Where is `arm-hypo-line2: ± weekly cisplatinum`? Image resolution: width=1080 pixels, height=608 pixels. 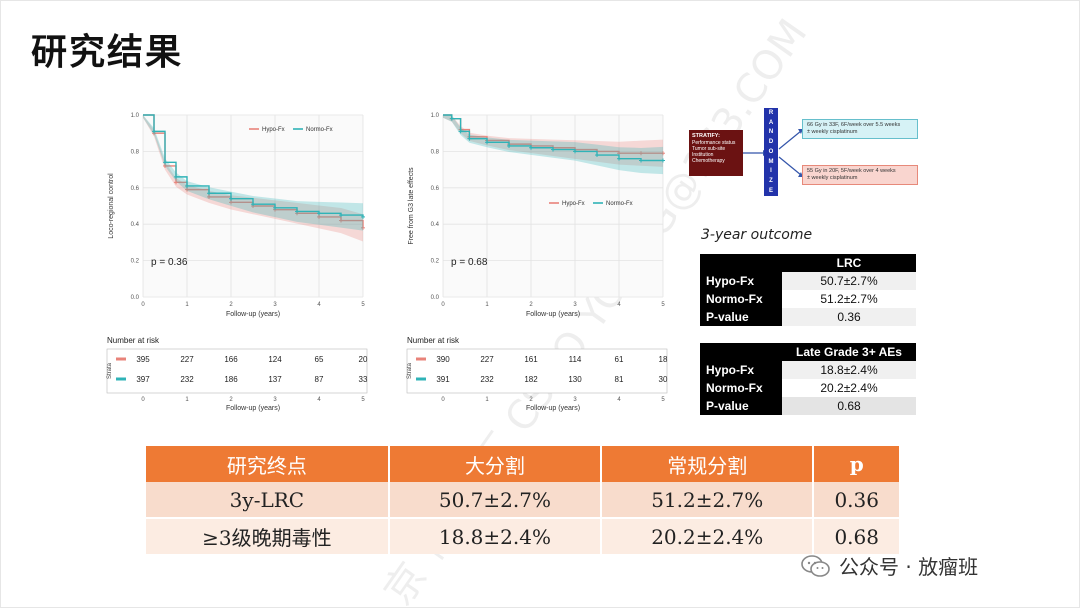 arm-hypo-line2: ± weekly cisplatinum is located at coordinates (832, 177).